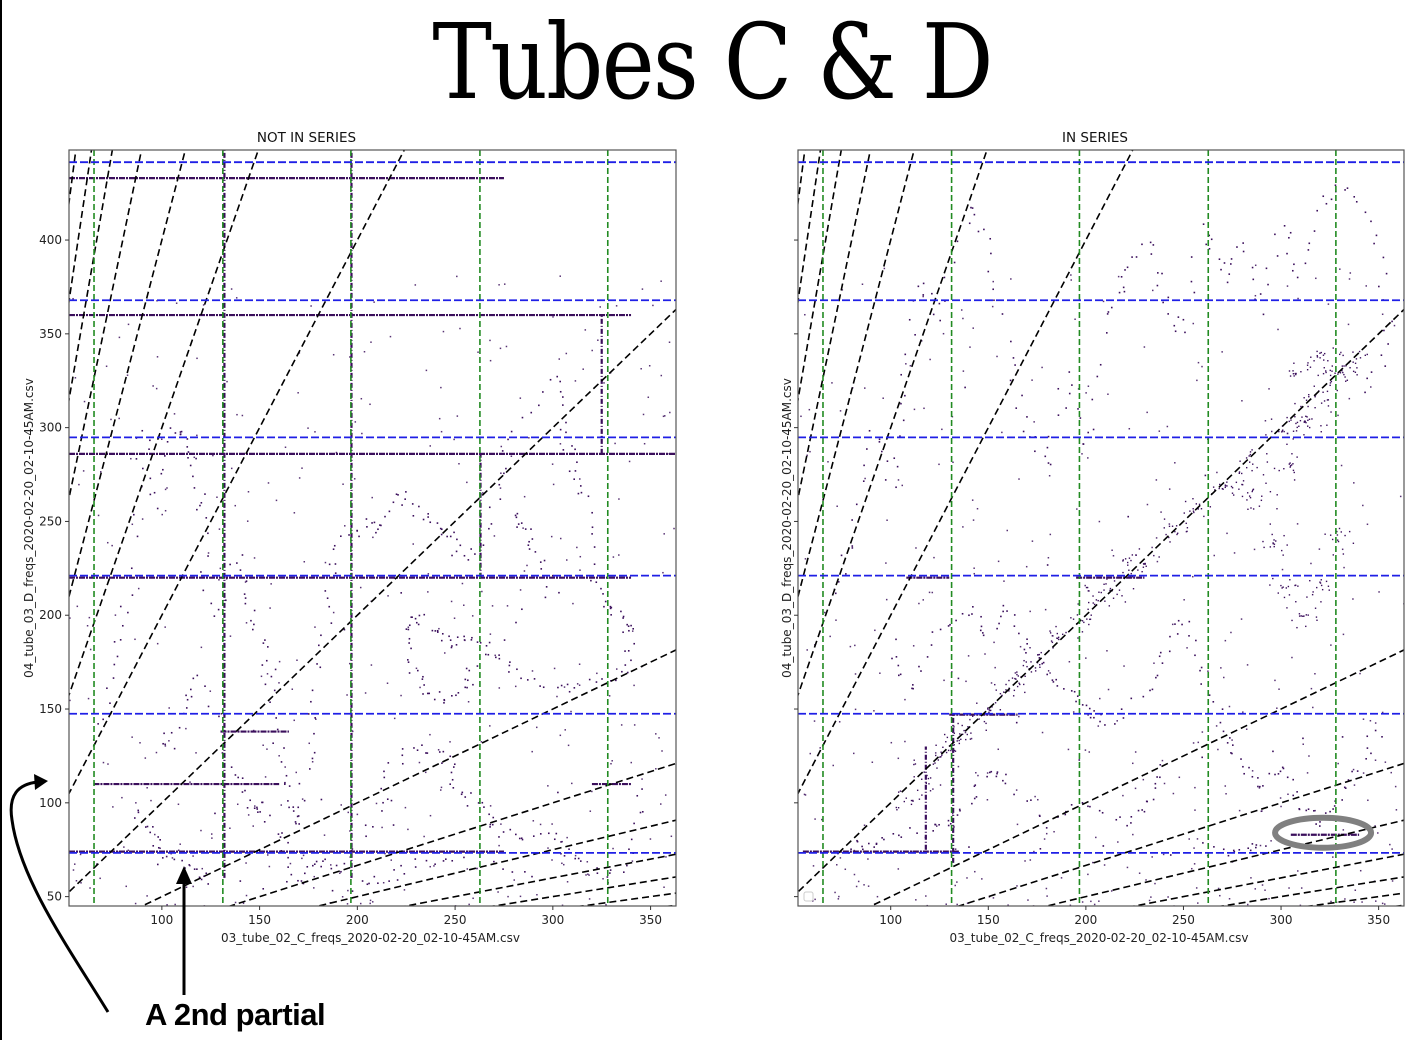 This screenshot has width=1420, height=1040. Describe the element at coordinates (235, 1014) in the screenshot. I see `annotation-label: A 2nd partial` at that location.